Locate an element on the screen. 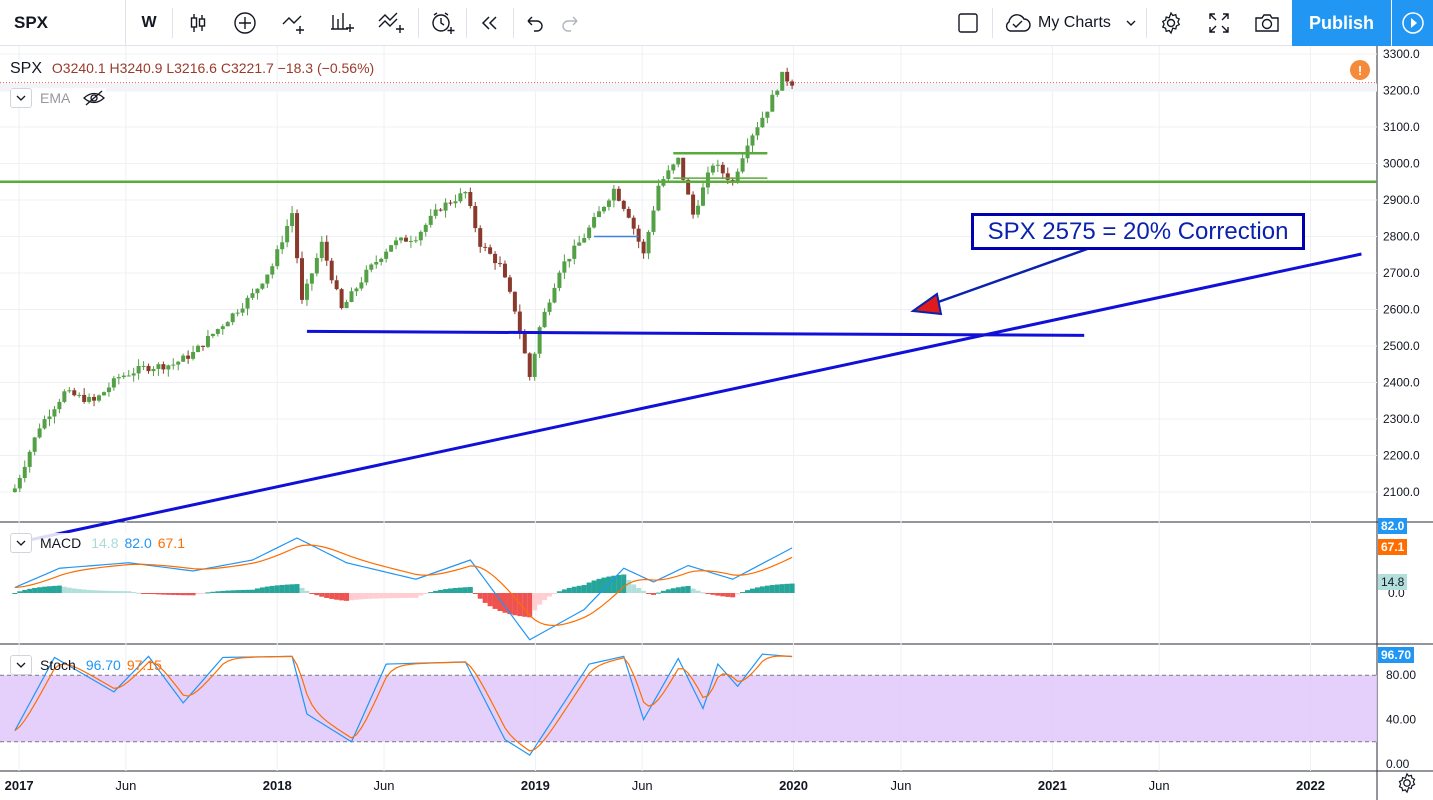 This screenshot has height=800, width=1433. last-price-shade is located at coordinates (688, 87).